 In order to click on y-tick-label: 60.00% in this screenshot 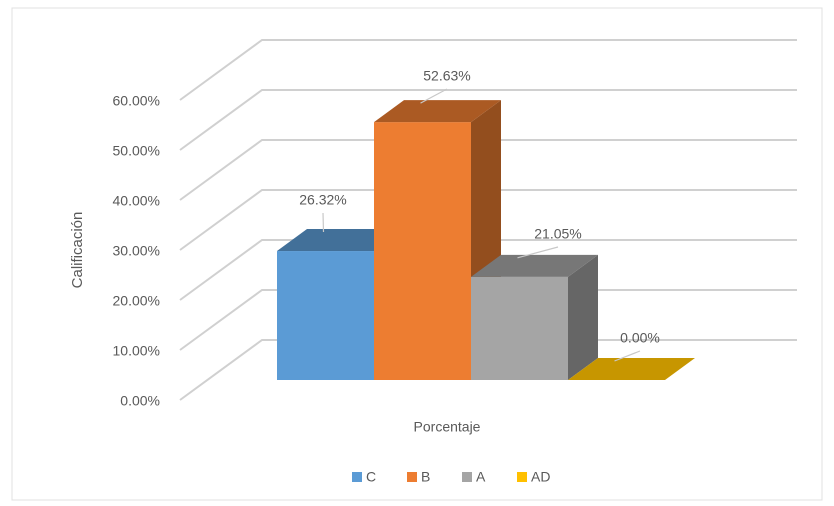, I will do `click(136, 101)`.